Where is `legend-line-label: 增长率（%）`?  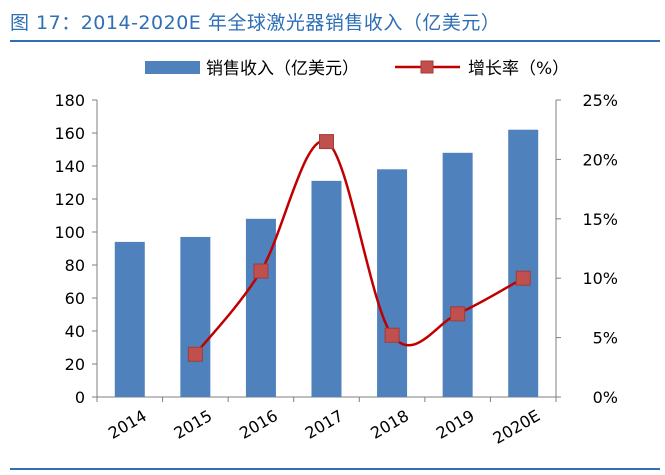
legend-line-label: 增长率（%） is located at coordinates (518, 69).